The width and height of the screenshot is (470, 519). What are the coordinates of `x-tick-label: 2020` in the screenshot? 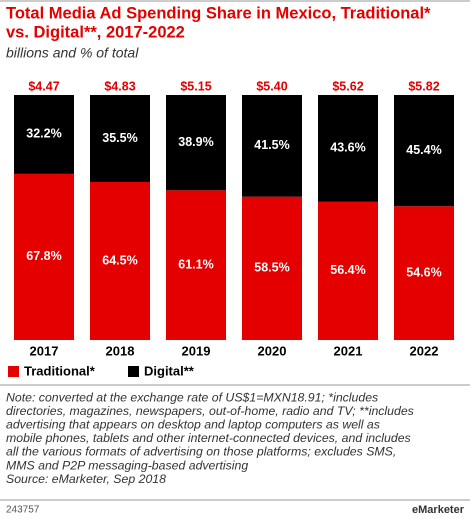 It's located at (272, 350).